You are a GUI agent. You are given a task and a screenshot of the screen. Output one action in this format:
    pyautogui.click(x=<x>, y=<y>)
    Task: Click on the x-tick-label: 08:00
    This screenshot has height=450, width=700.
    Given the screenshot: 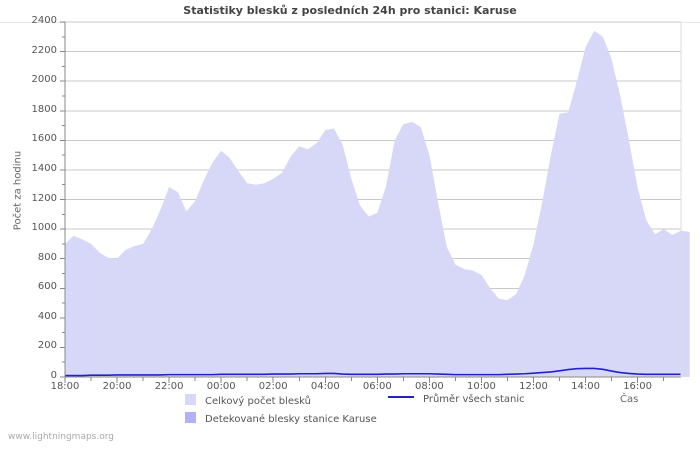 What is the action you would take?
    pyautogui.click(x=429, y=386)
    